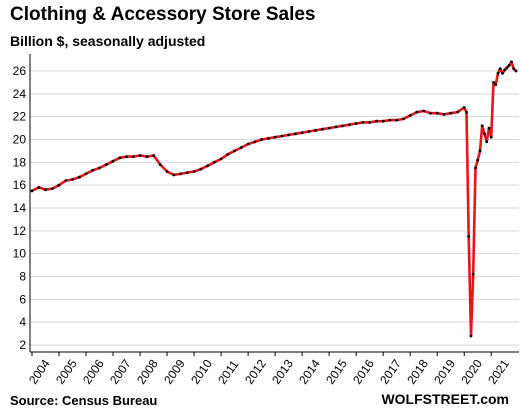  Describe the element at coordinates (20, 140) in the screenshot. I see `y-tick-label-20: 20` at that location.